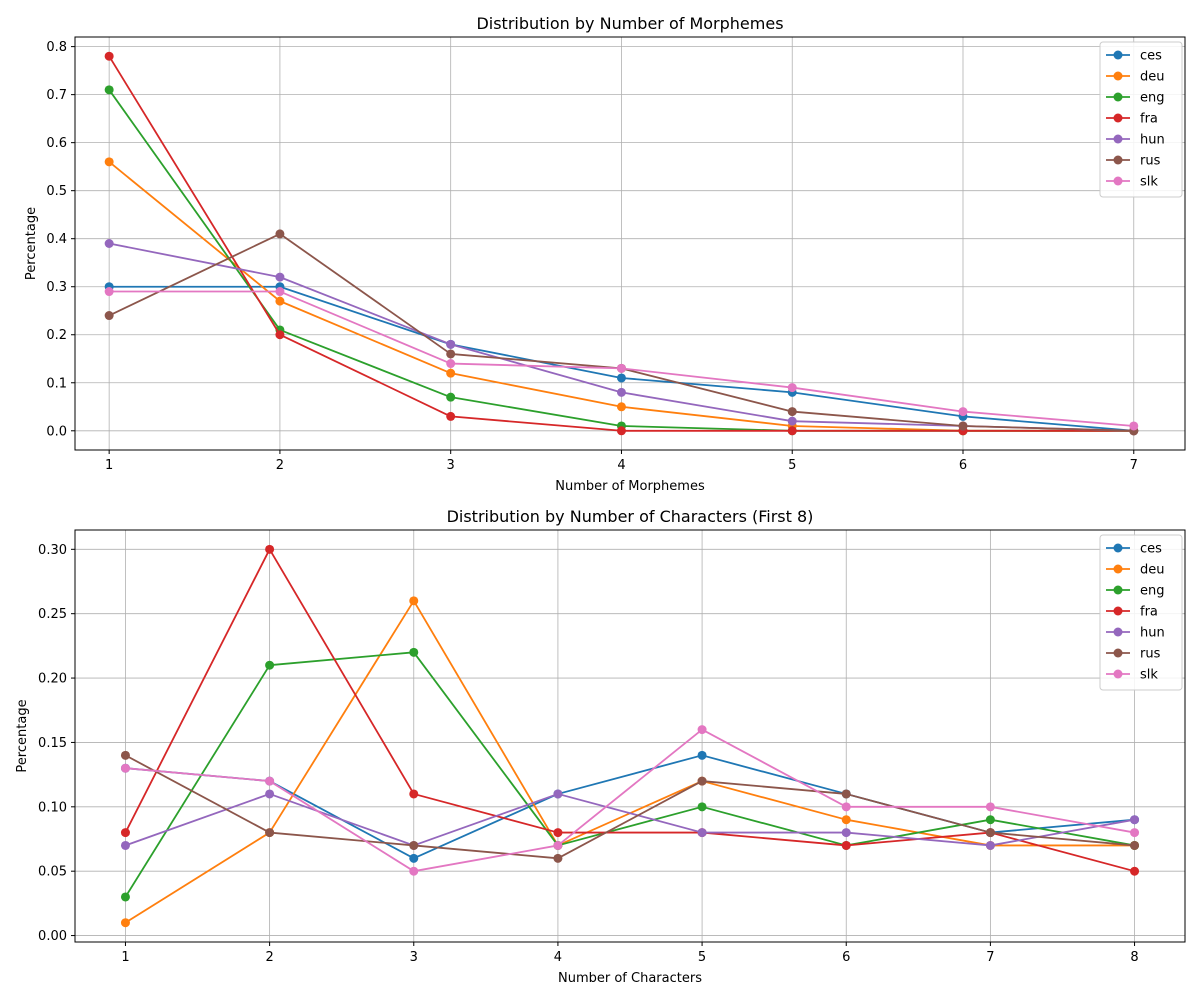 The image size is (1200, 1000). What do you see at coordinates (558, 957) in the screenshot?
I see `x-tick-label: 4` at bounding box center [558, 957].